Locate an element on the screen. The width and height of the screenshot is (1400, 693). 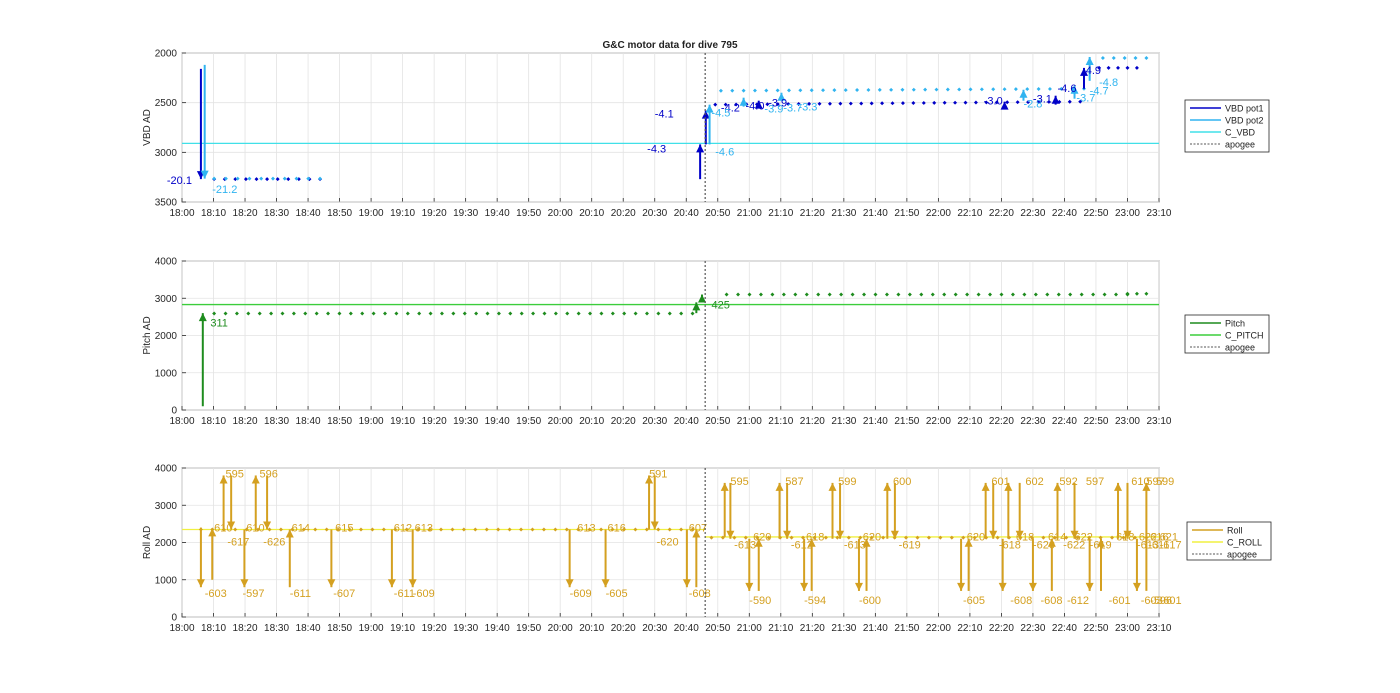
x-tick-label: 23:10 is located at coordinates (1158, 213).